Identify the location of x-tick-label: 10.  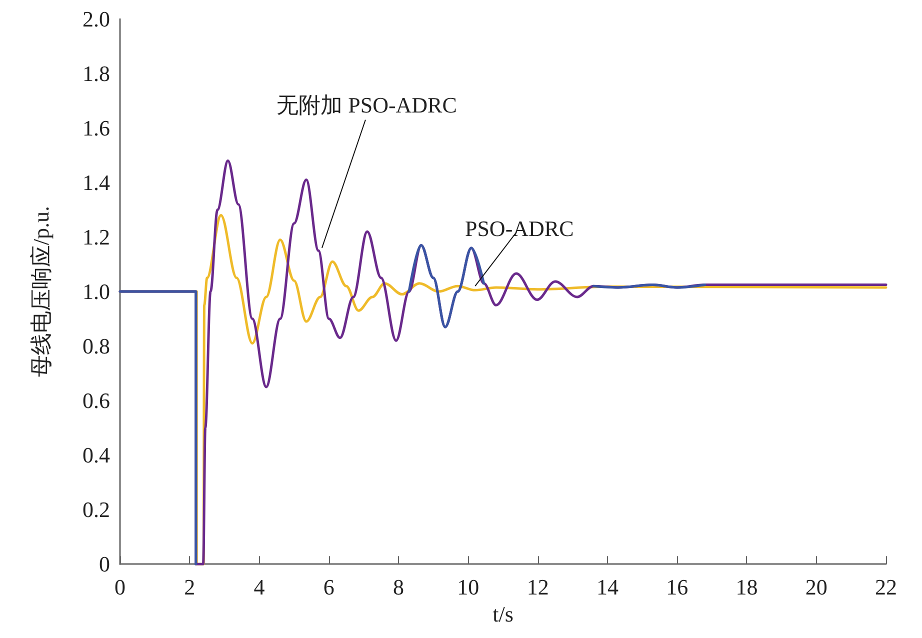
(468, 587).